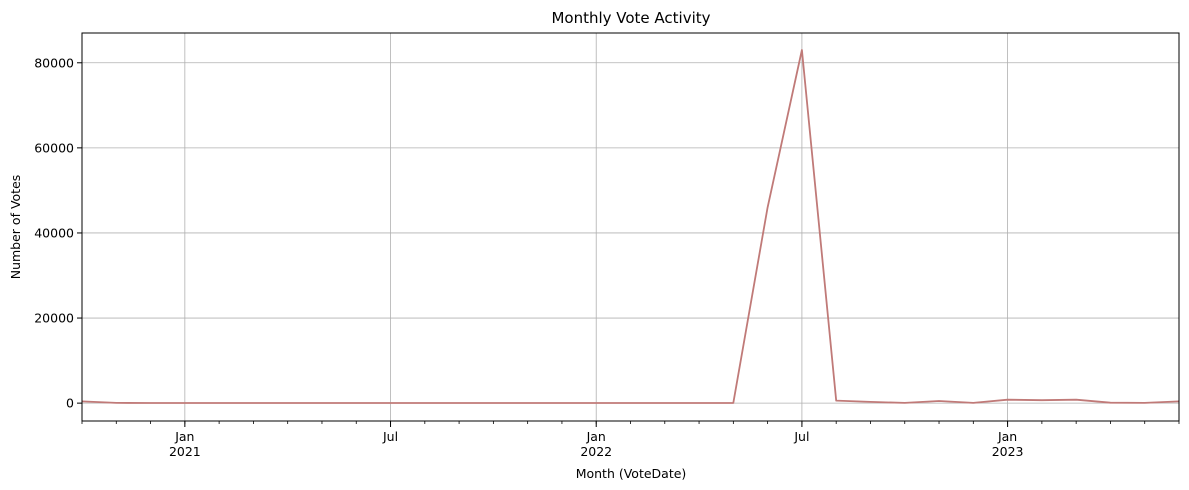  What do you see at coordinates (185, 451) in the screenshot?
I see `x-tick-year-label: 2021` at bounding box center [185, 451].